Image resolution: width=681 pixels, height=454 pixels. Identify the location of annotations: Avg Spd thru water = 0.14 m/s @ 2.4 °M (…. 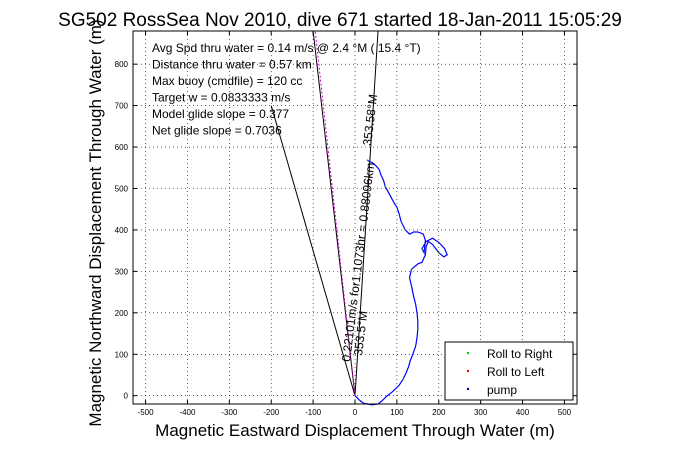
(286, 89).